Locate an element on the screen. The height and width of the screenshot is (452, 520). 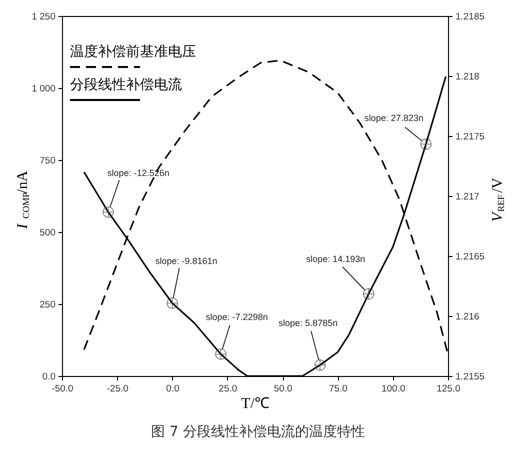
y2-tick-label: 1.217 is located at coordinates (468, 197).